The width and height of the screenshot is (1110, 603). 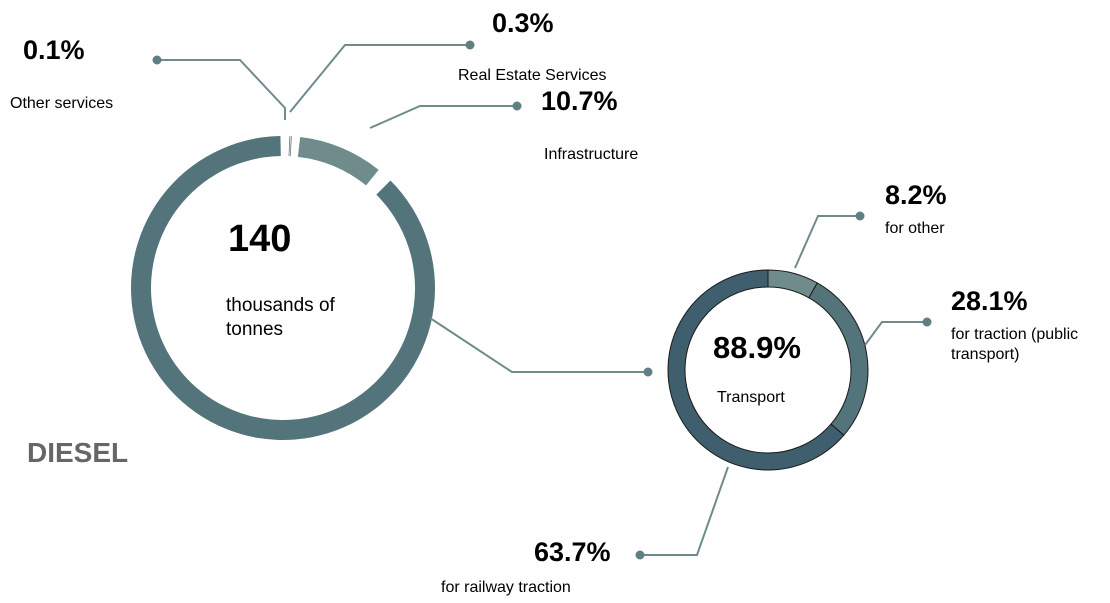 I want to click on center-label: thousands of tonnes, so click(x=280, y=317).